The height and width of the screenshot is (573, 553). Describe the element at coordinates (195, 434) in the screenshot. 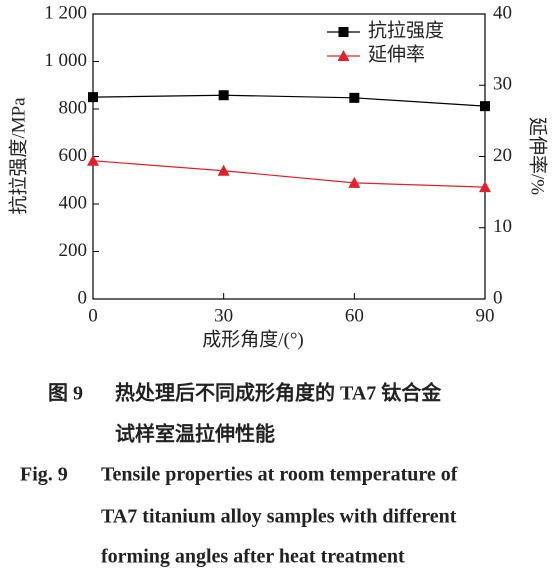

I see `caption-line: 试样室温拉伸性能` at that location.